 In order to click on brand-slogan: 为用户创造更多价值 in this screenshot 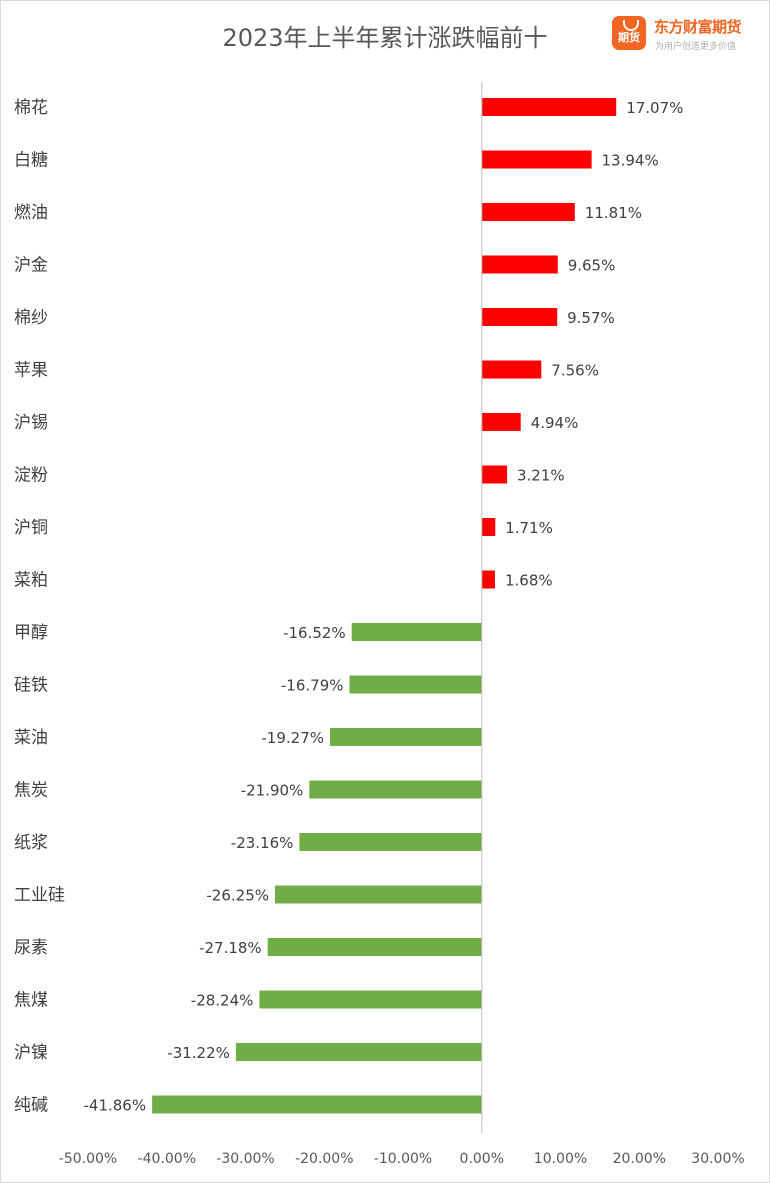, I will do `click(696, 47)`.